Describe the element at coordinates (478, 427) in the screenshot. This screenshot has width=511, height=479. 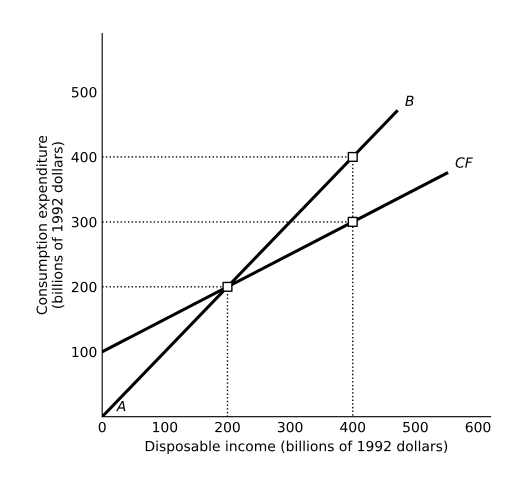
I see `x-tick-label: 600` at that location.